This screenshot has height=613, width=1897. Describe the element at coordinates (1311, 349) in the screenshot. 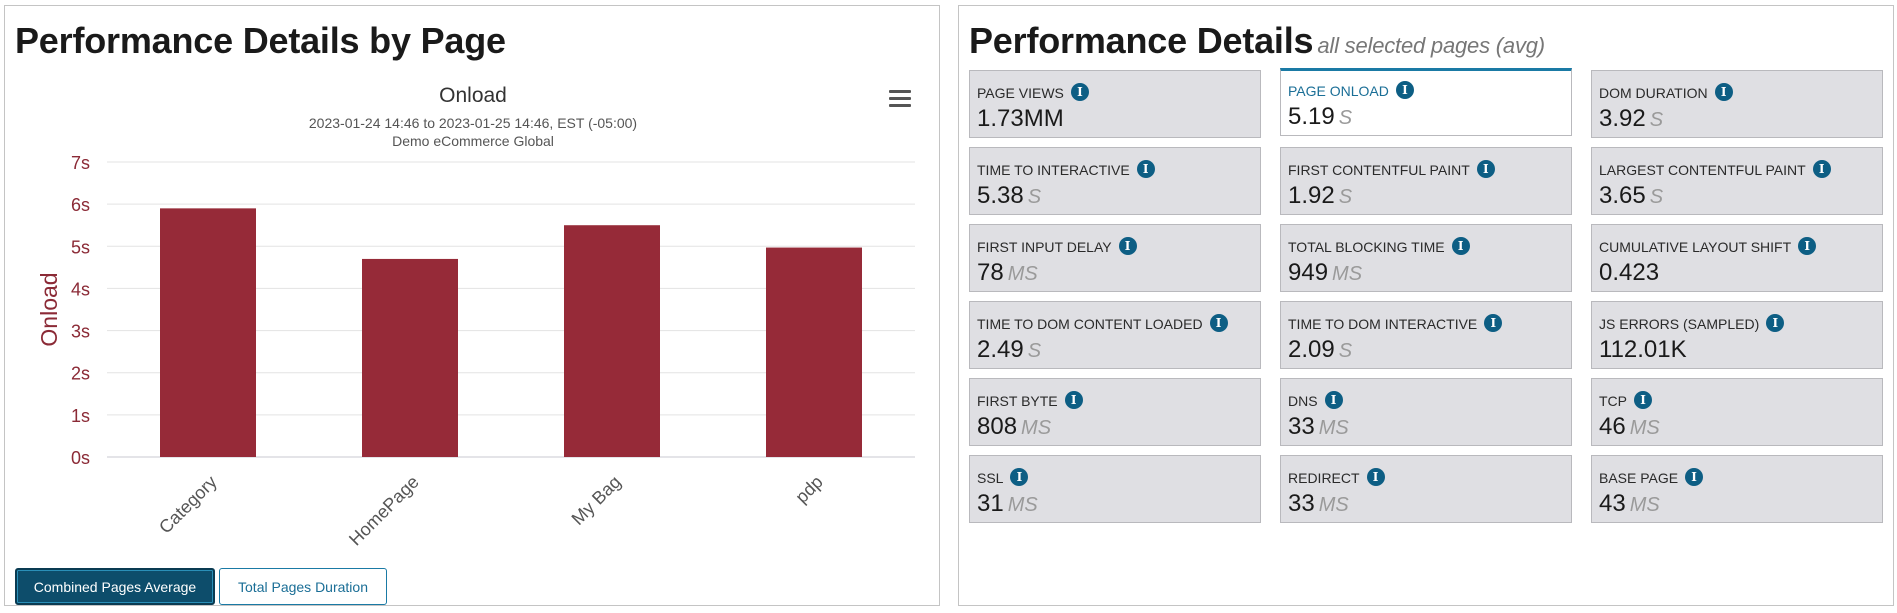

I see `metric-value-number: 2.09` at that location.